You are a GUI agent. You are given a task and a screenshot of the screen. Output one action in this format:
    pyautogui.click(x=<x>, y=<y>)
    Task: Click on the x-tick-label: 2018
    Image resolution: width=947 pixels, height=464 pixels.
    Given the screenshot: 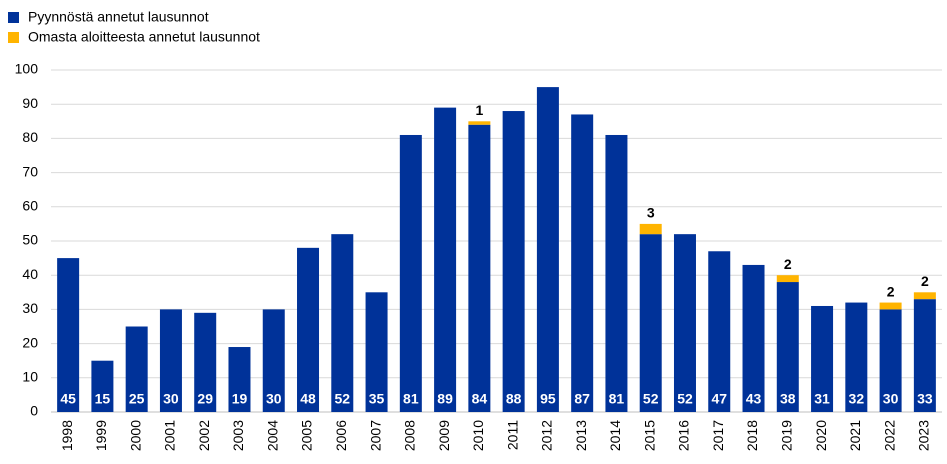 What is the action you would take?
    pyautogui.click(x=752, y=435)
    